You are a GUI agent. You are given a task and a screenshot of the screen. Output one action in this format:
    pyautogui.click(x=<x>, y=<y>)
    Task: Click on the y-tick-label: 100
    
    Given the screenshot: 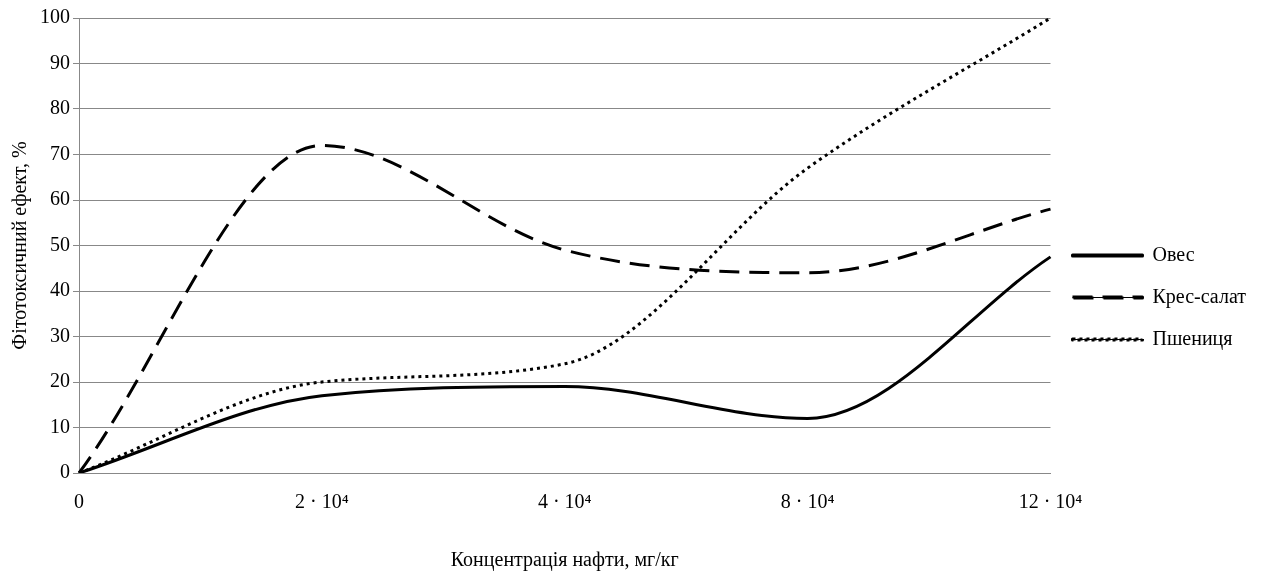 What is the action you would take?
    pyautogui.click(x=55, y=16)
    